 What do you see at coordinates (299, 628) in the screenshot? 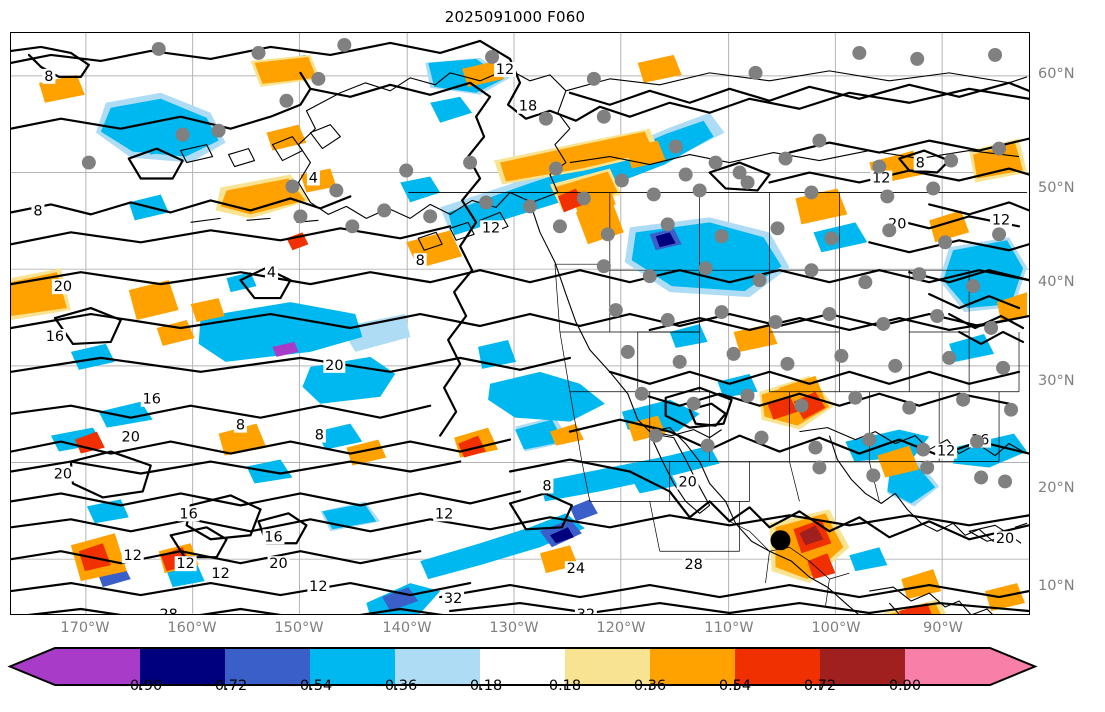
I see `lon-label-150w: 150°W` at bounding box center [299, 628].